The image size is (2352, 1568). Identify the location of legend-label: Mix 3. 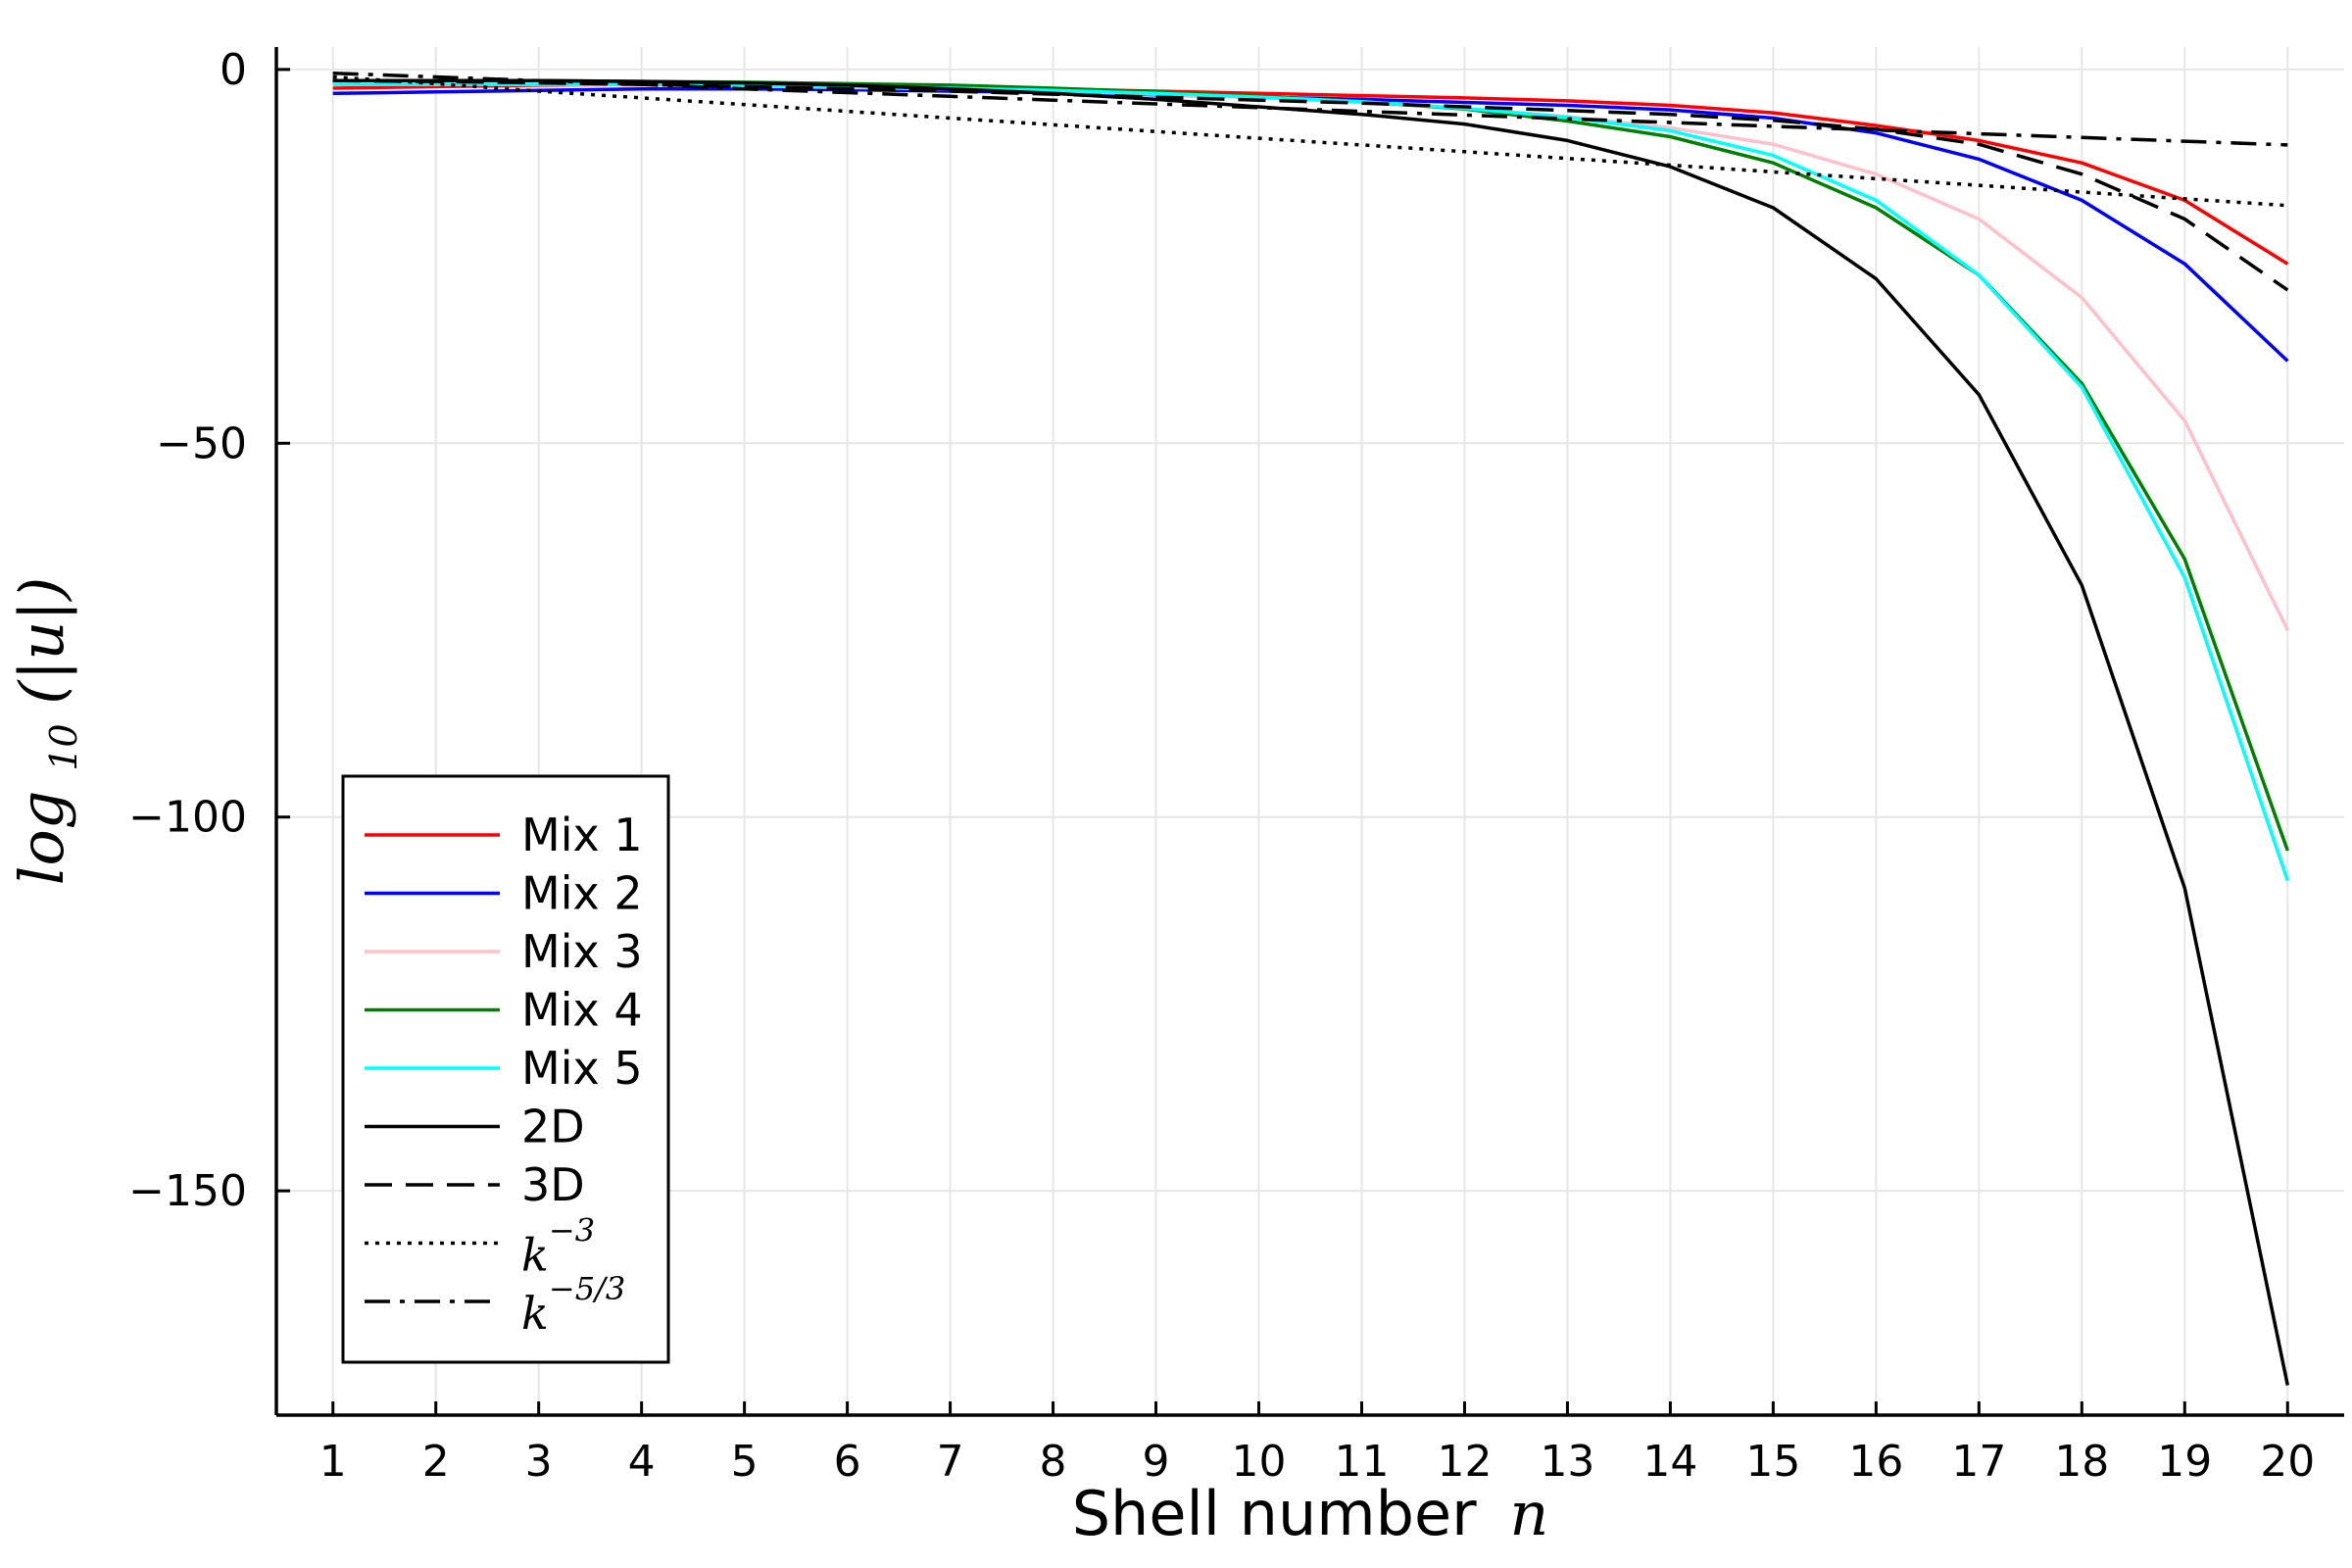
(582, 951).